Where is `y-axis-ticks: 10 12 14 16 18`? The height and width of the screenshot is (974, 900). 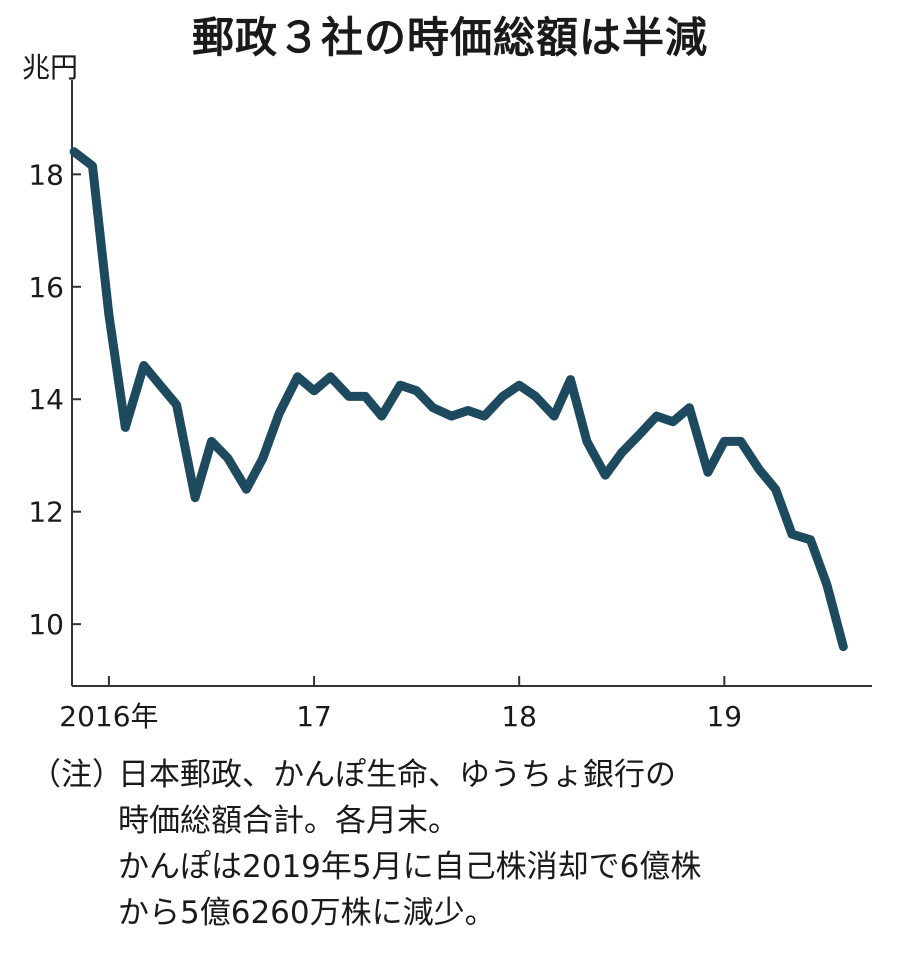 y-axis-ticks: 10 12 14 16 18 is located at coordinates (54, 399).